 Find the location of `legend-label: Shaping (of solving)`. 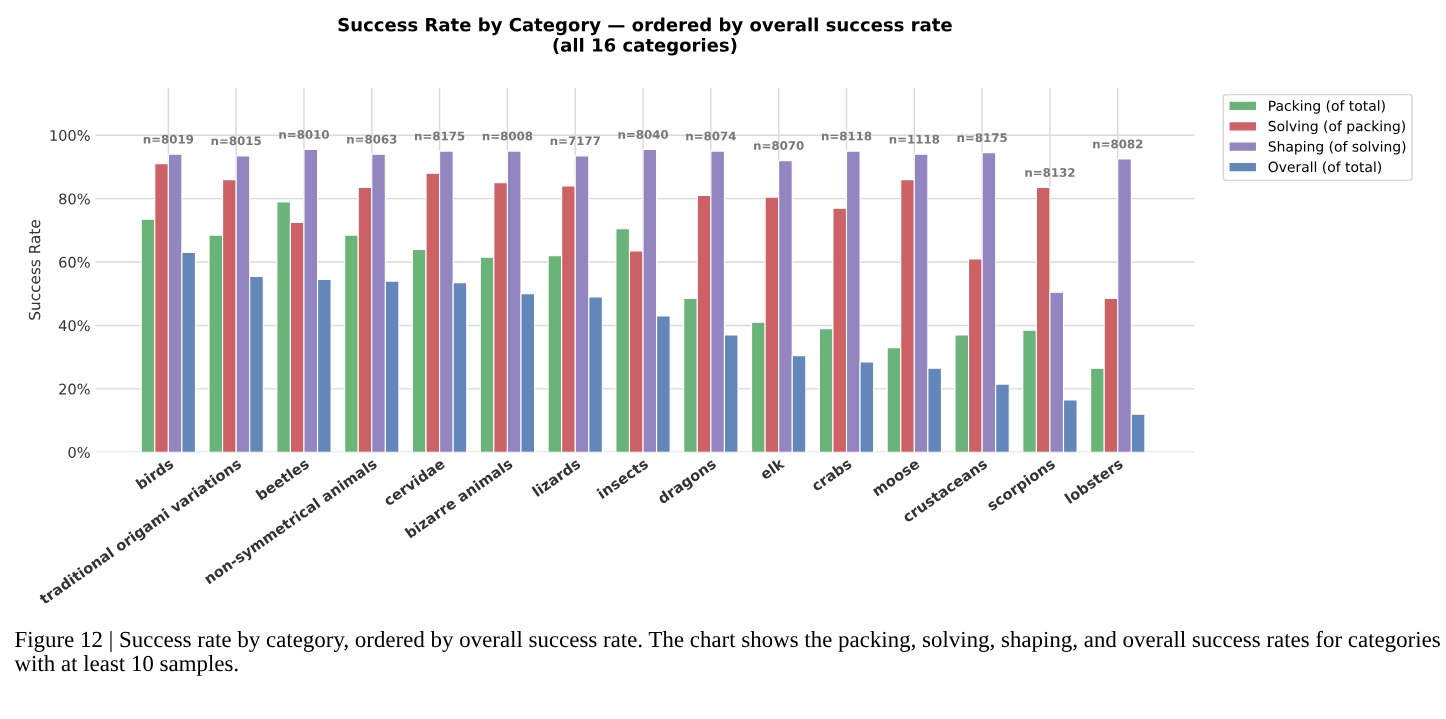

legend-label: Shaping (of solving) is located at coordinates (1337, 147).